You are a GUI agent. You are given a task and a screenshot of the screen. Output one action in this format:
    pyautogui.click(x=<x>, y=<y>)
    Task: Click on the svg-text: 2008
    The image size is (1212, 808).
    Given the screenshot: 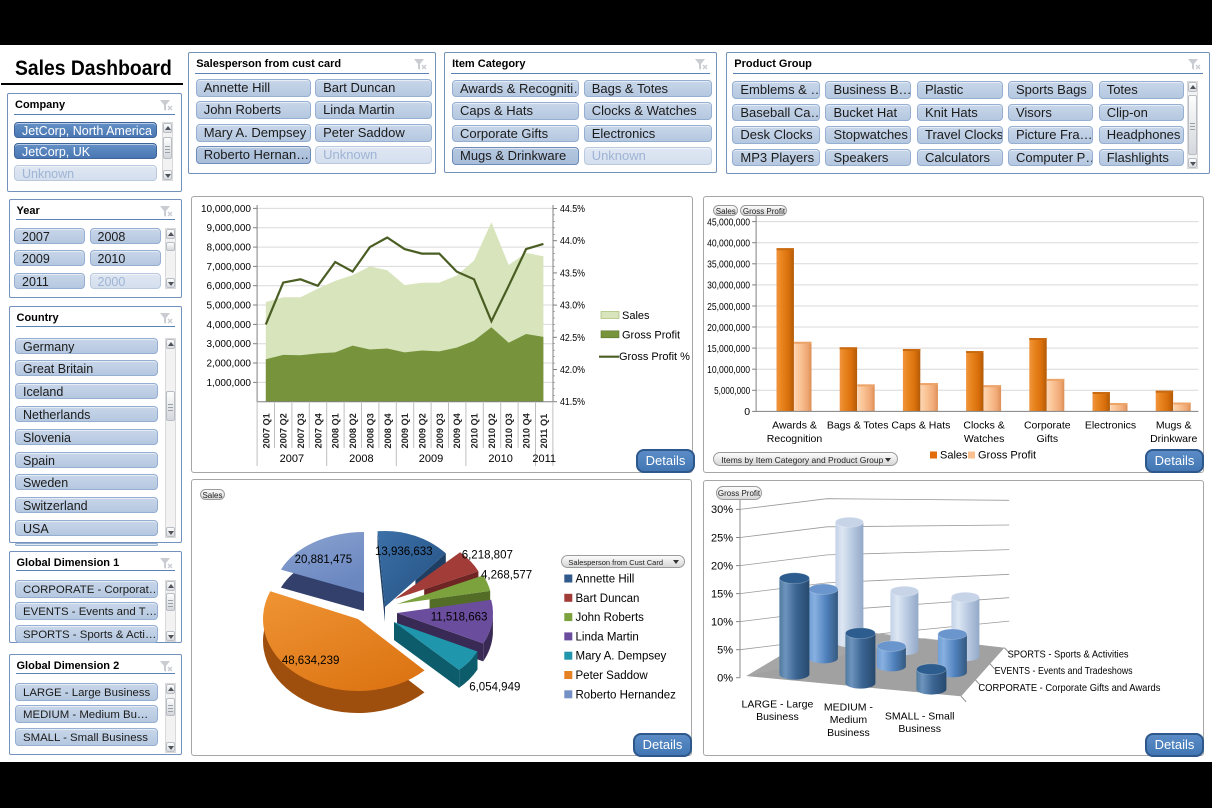 What is the action you would take?
    pyautogui.click(x=361, y=459)
    